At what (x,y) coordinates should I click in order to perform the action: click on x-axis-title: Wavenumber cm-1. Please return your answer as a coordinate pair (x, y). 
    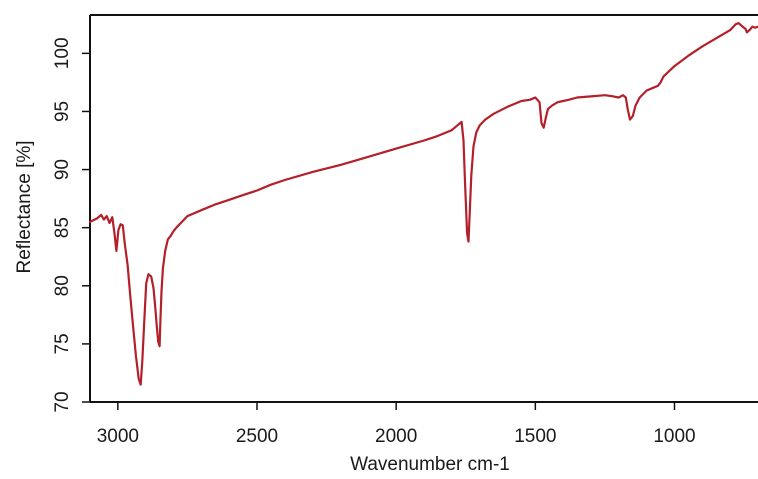
    Looking at the image, I should click on (430, 464).